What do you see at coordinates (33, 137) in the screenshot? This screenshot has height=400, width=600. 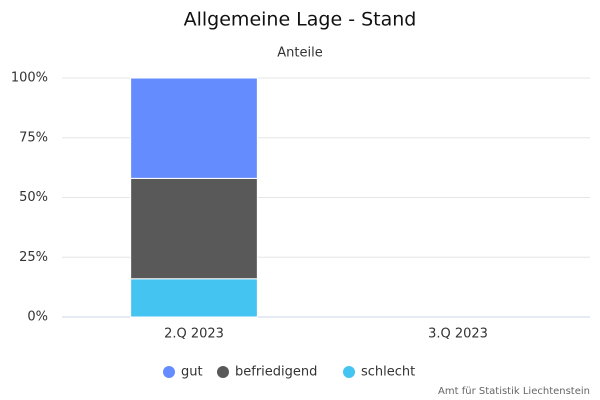 I see `y-tick-label: 75%` at bounding box center [33, 137].